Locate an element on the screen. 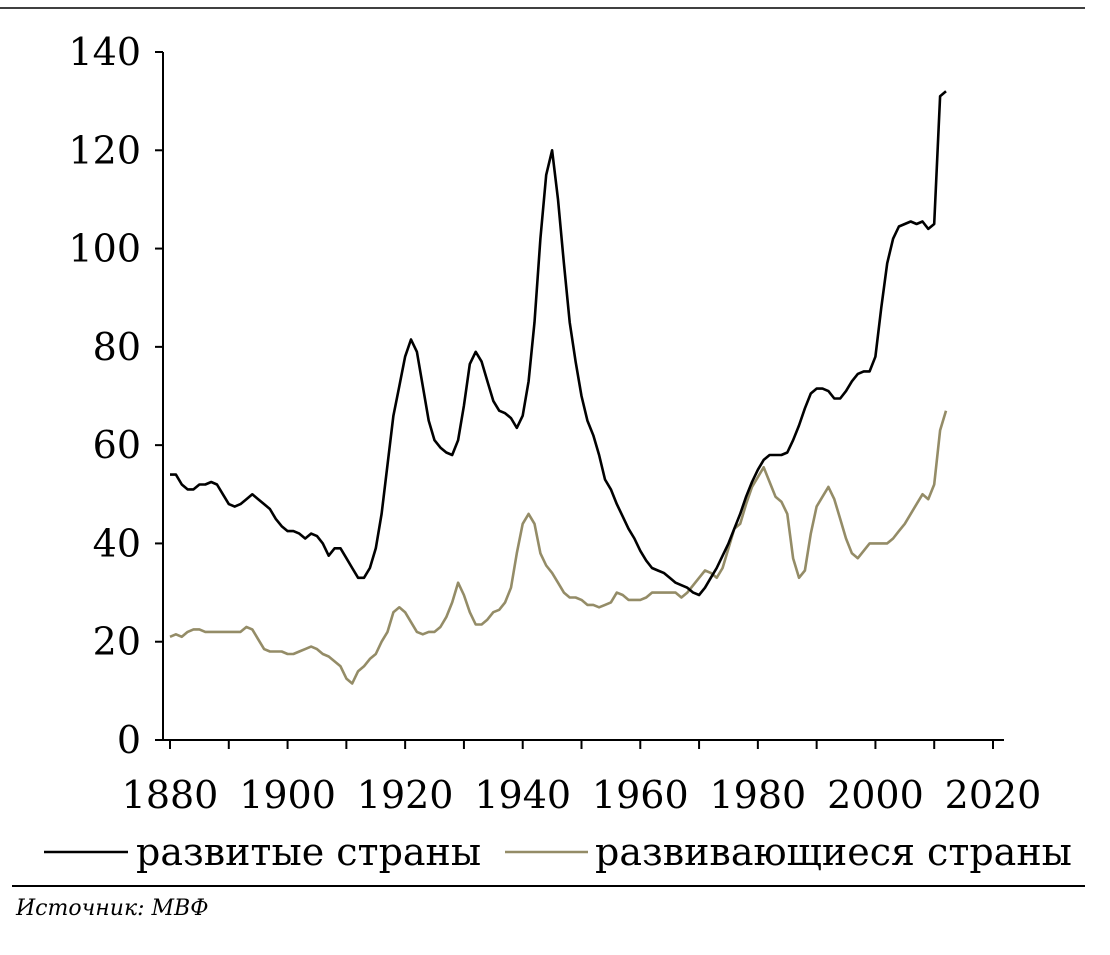 This screenshot has height=955, width=1110. source-note: Источник: МВФ is located at coordinates (111, 908).